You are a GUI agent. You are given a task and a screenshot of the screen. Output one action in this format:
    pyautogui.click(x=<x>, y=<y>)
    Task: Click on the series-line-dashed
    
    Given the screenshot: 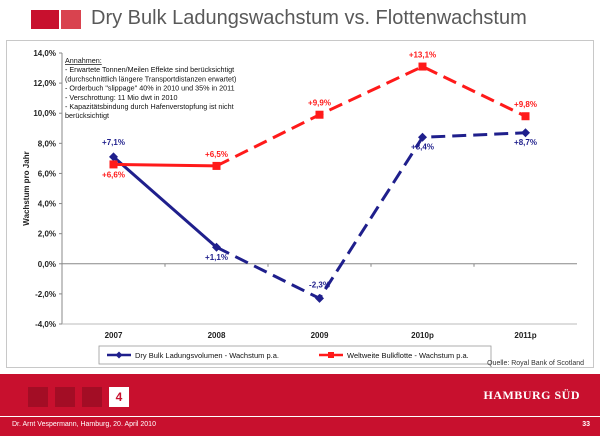 What is the action you would take?
    pyautogui.click(x=371, y=116)
    